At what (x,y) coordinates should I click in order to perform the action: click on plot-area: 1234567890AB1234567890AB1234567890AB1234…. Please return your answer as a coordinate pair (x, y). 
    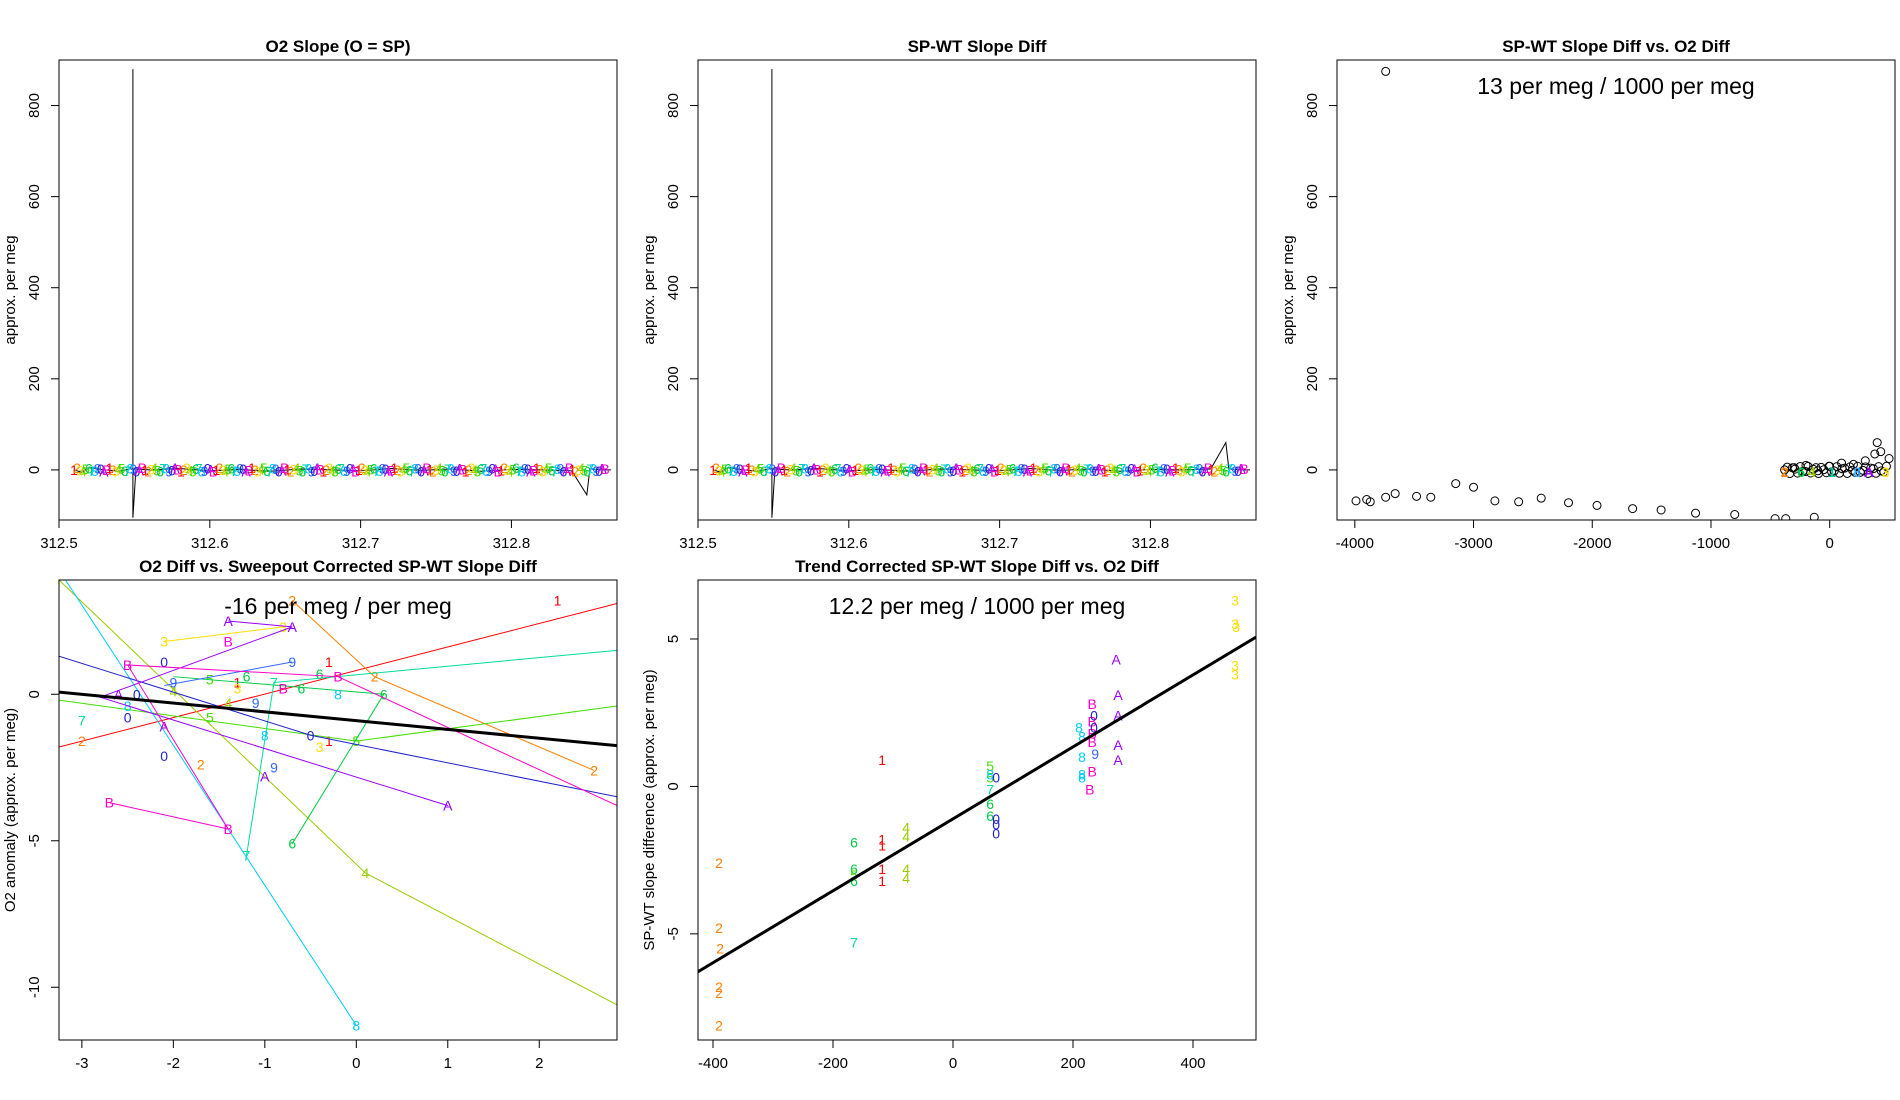
    Looking at the image, I should click on (979, 293).